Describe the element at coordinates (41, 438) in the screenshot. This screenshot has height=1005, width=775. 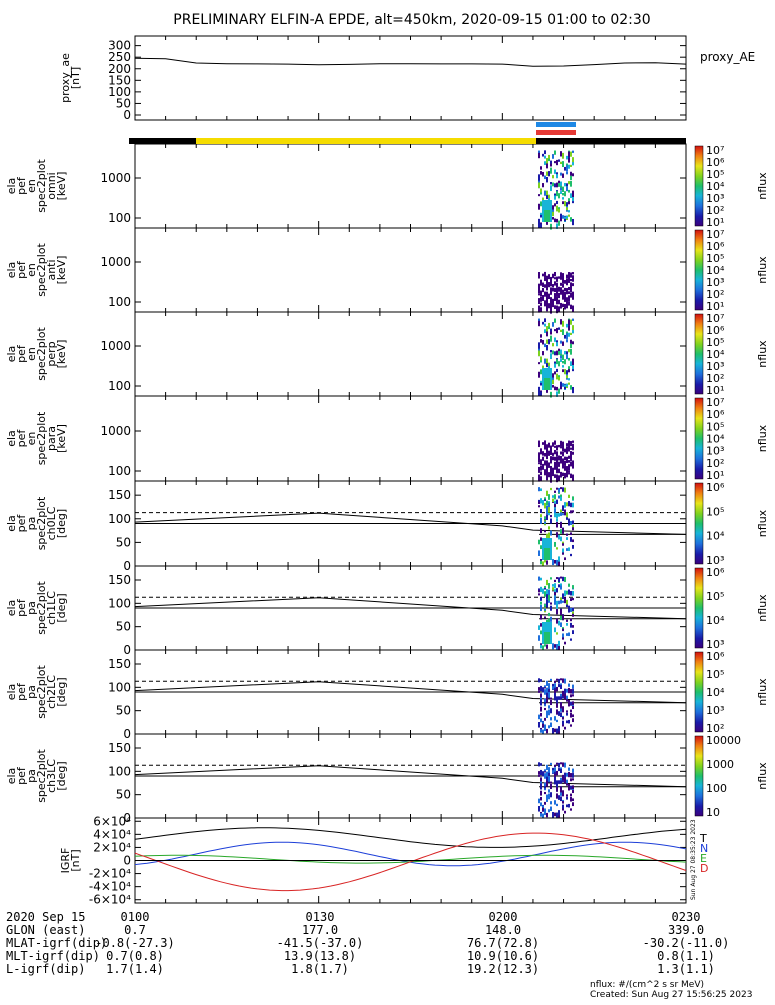
I see `en_para-ylabel-3: spec2plot` at that location.